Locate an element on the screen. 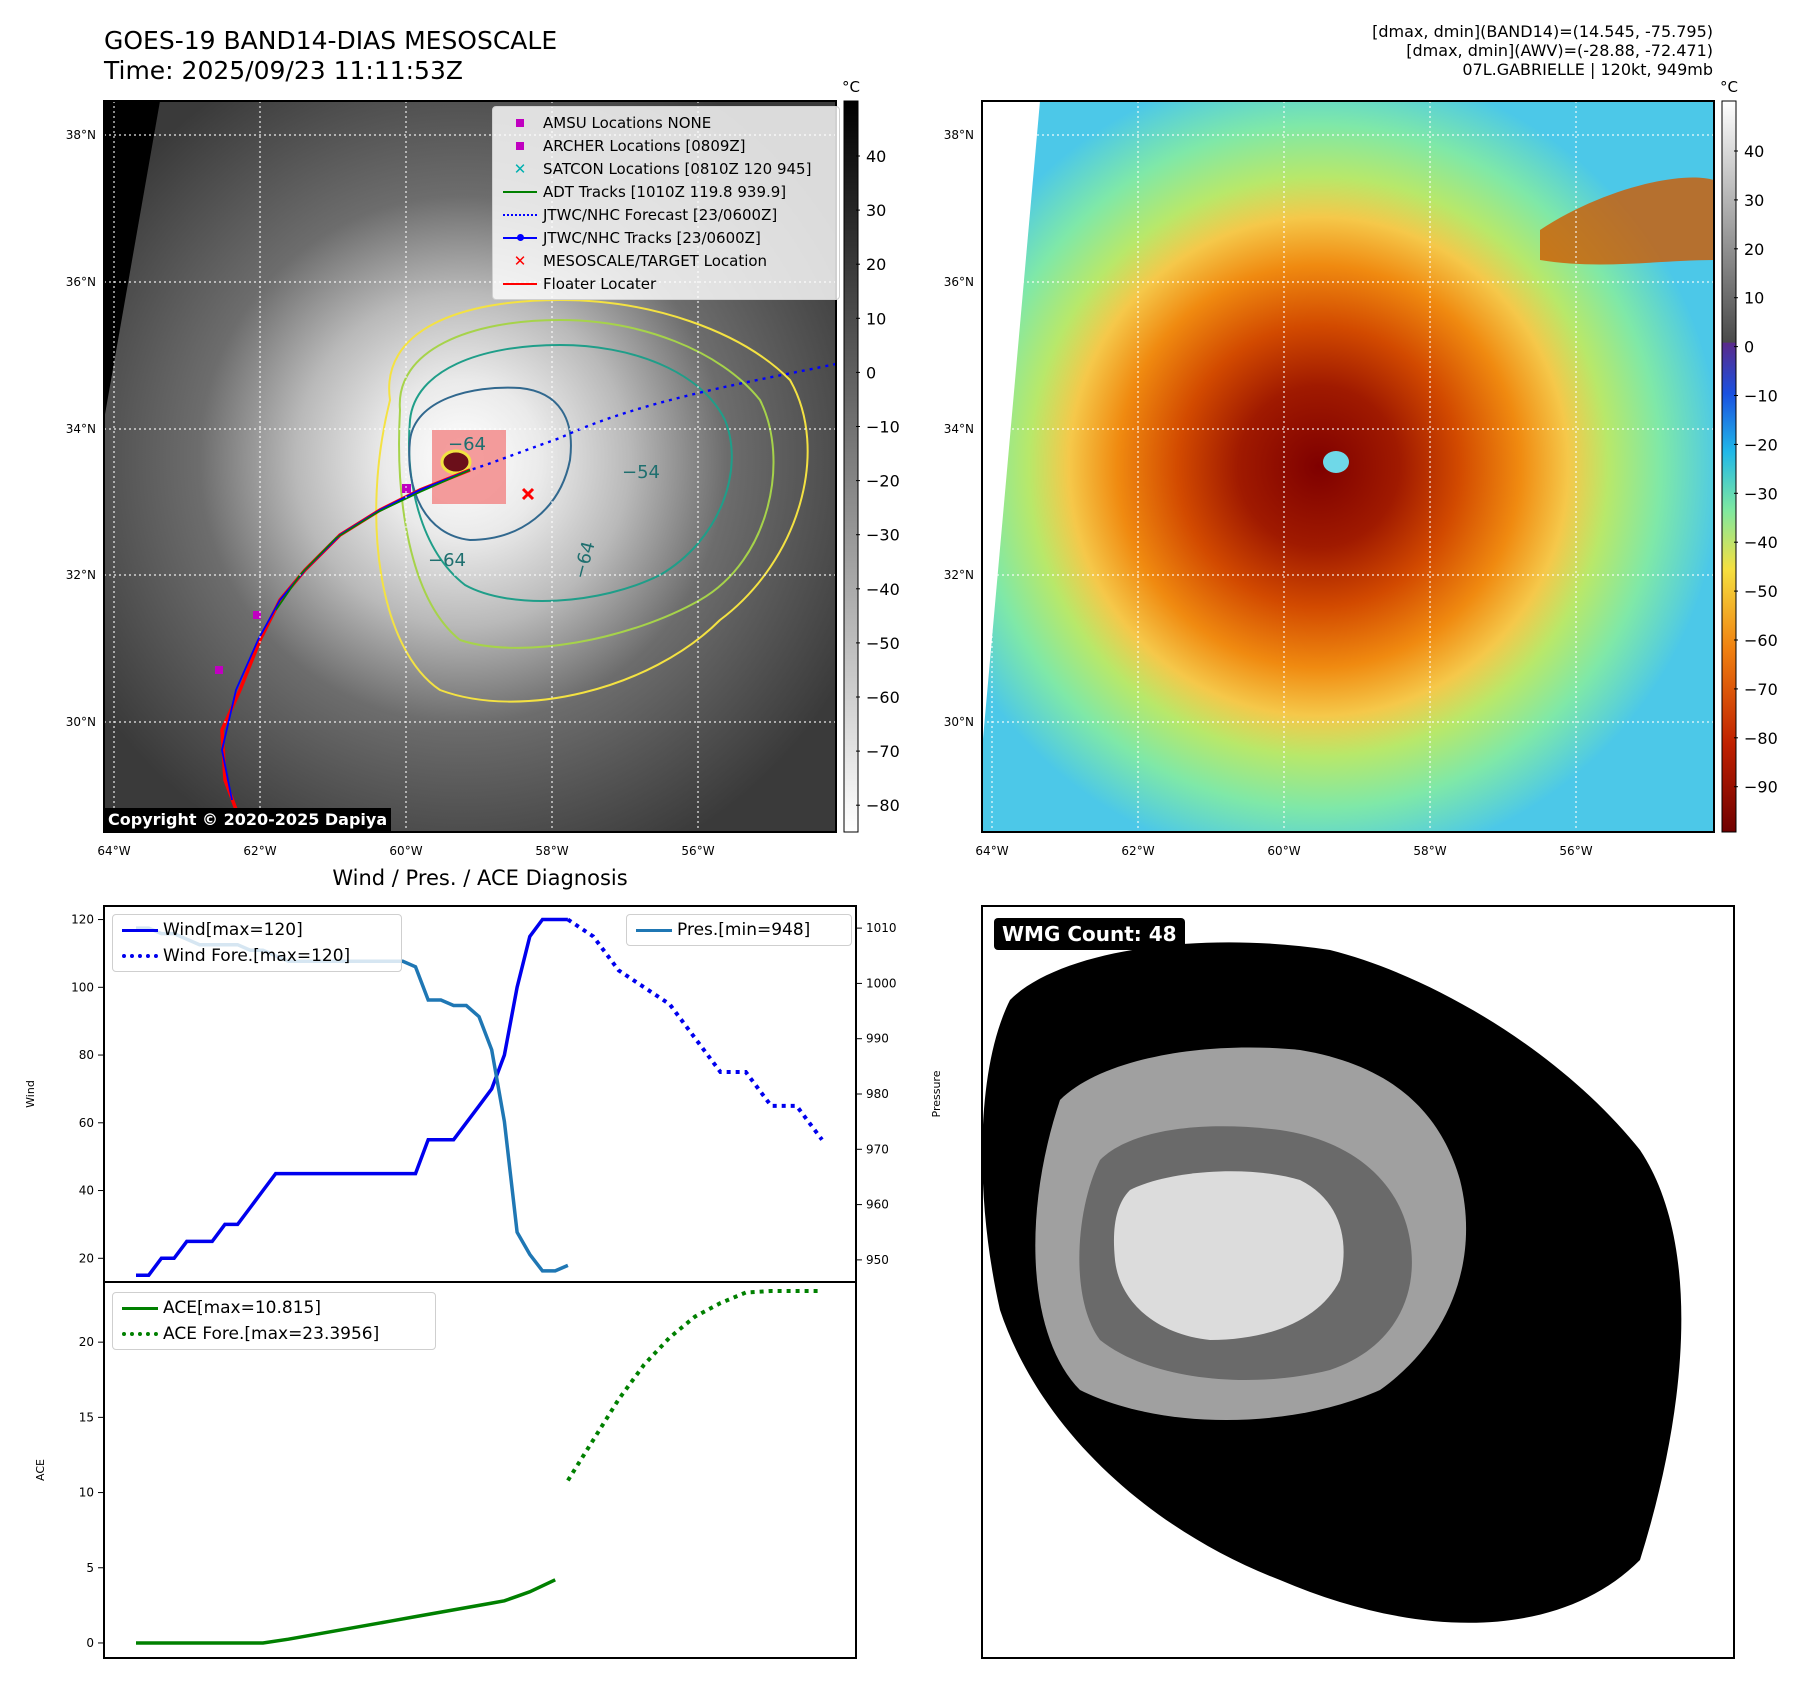 This screenshot has width=1797, height=1690. legend-label: AMSU Locations NONE is located at coordinates (627, 122).